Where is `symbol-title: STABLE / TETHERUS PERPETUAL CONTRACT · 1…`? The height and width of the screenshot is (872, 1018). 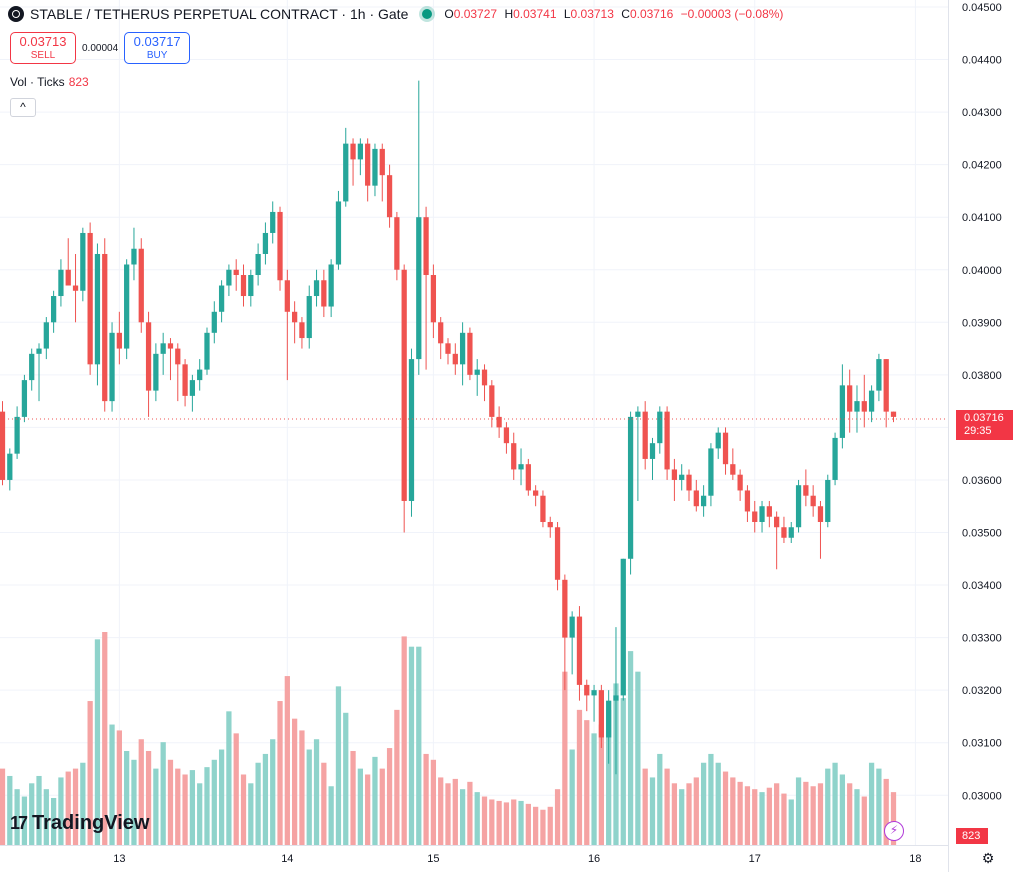
symbol-title: STABLE / TETHERUS PERPETUAL CONTRACT · 1… is located at coordinates (219, 14).